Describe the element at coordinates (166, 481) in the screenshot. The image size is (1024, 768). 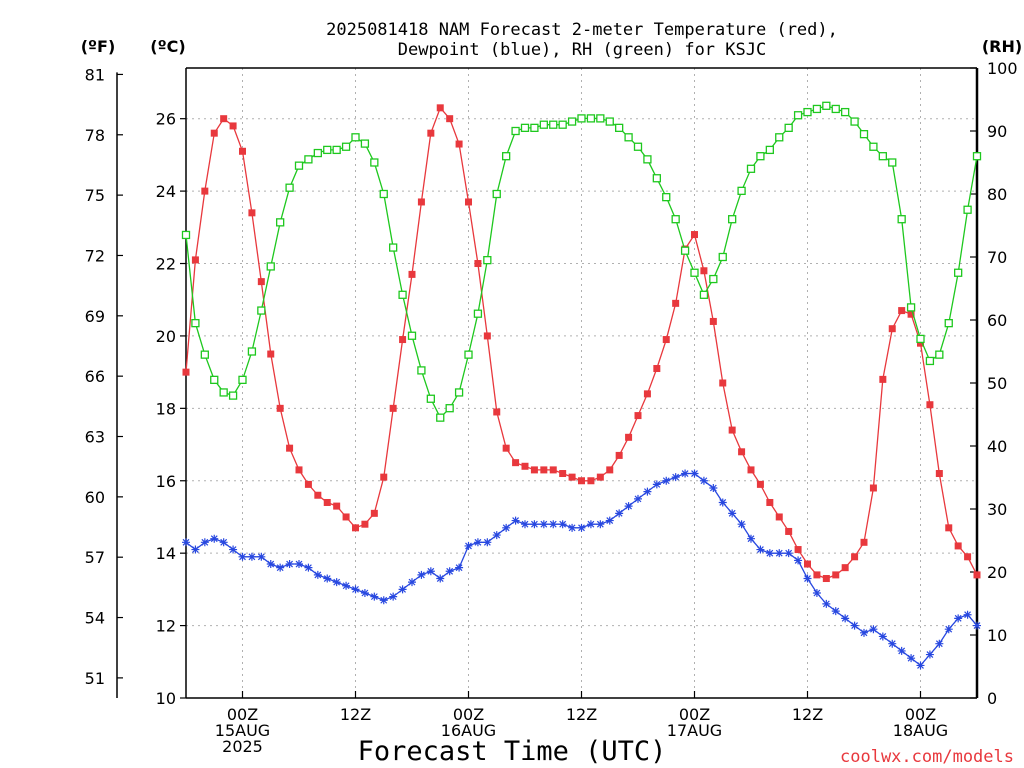
I see `celsius-tick-label: 16` at that location.